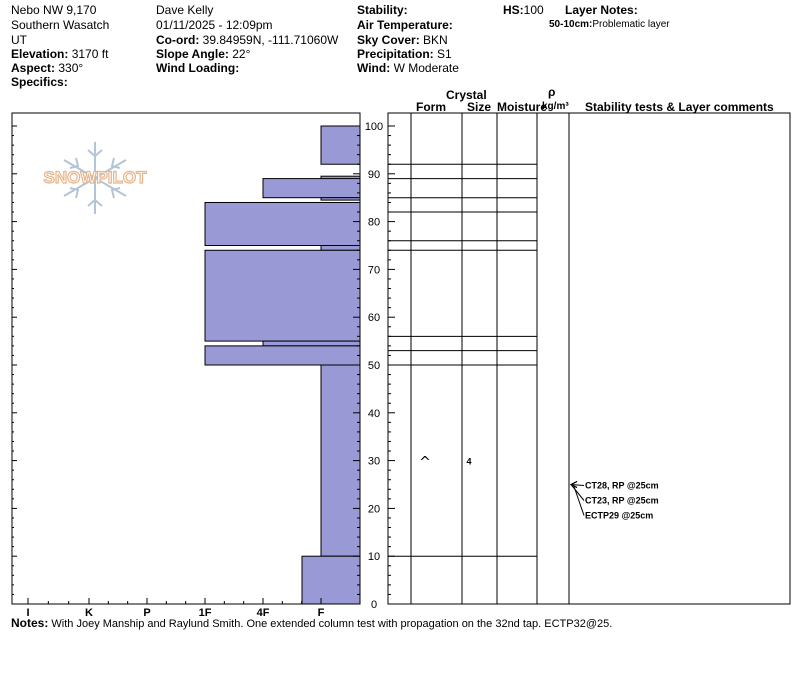 The width and height of the screenshot is (800, 676). Describe the element at coordinates (374, 557) in the screenshot. I see `depth-tick-label: 10` at that location.